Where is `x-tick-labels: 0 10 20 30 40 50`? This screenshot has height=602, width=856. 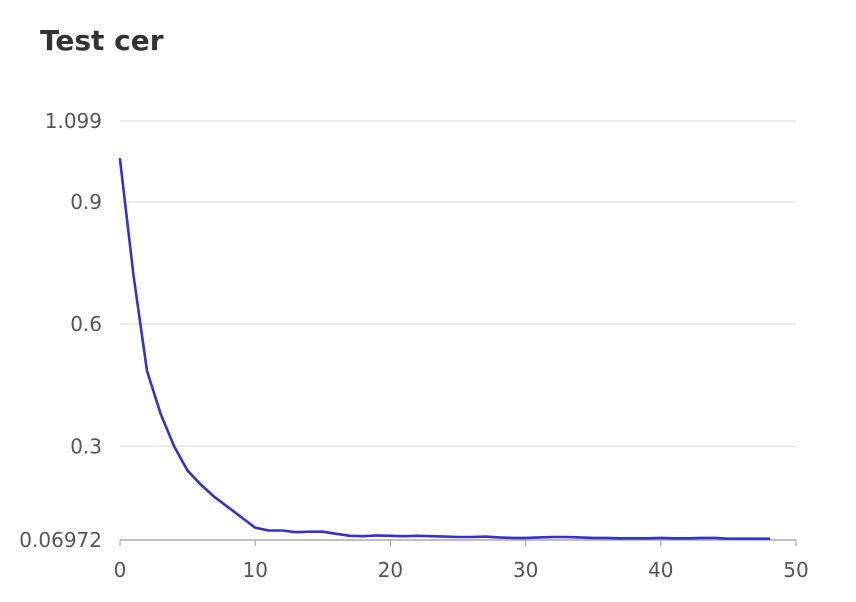
x-tick-labels: 0 10 20 30 40 50 is located at coordinates (461, 561).